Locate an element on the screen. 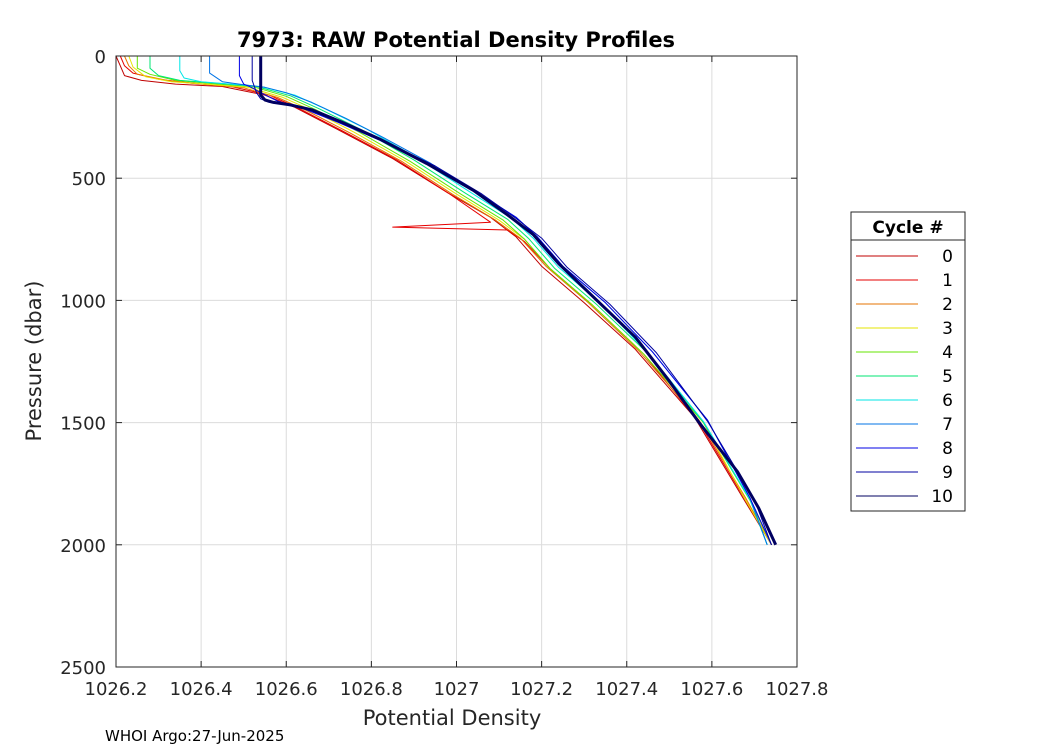 The image size is (1050, 750). x-tick-label: 1027.6 is located at coordinates (711, 689).